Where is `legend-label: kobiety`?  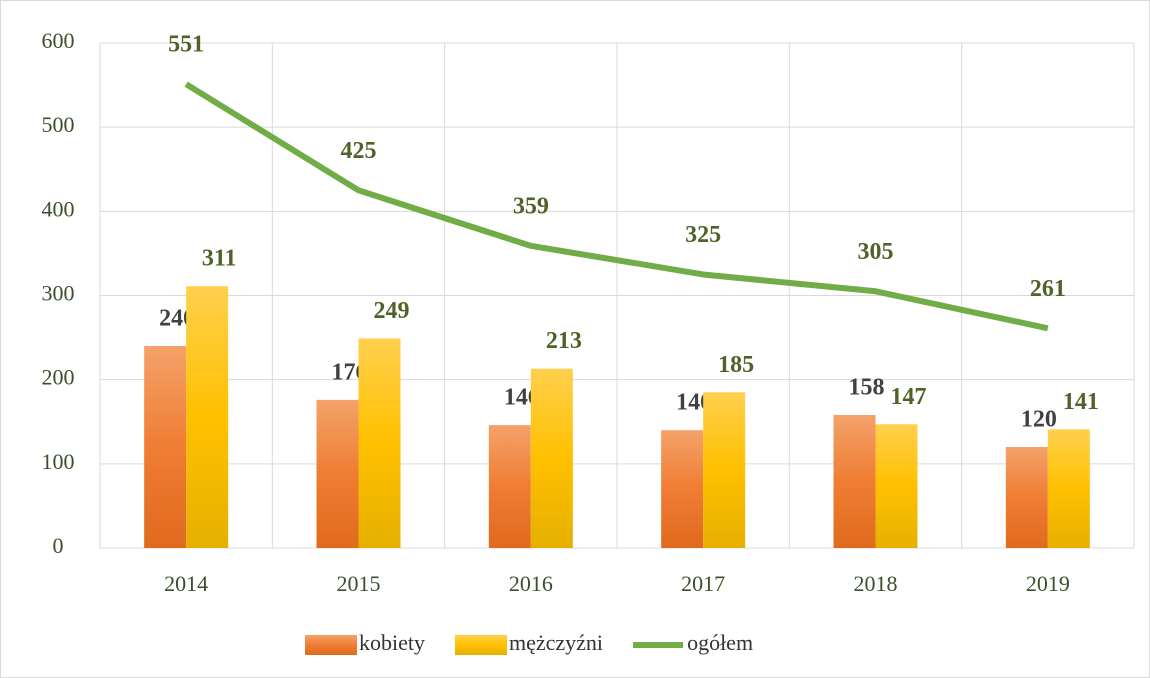
legend-label: kobiety is located at coordinates (392, 642).